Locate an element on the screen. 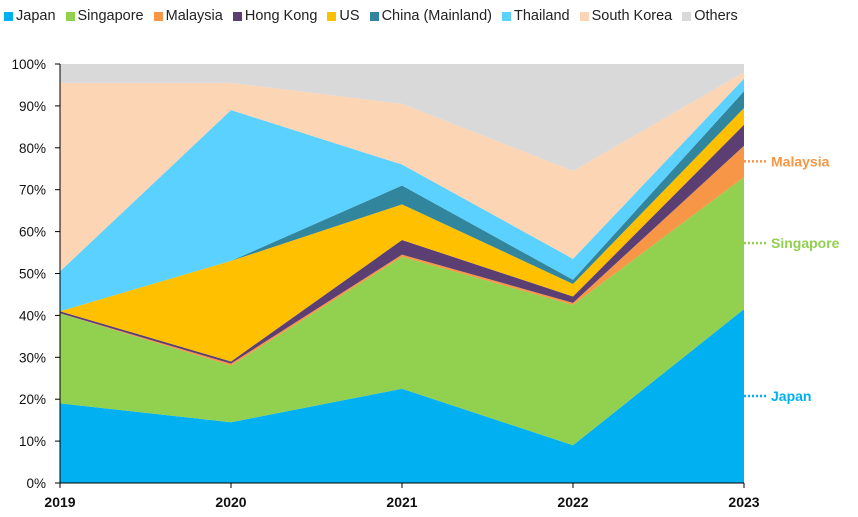 The height and width of the screenshot is (517, 858). legend-label: Thailand is located at coordinates (541, 16).